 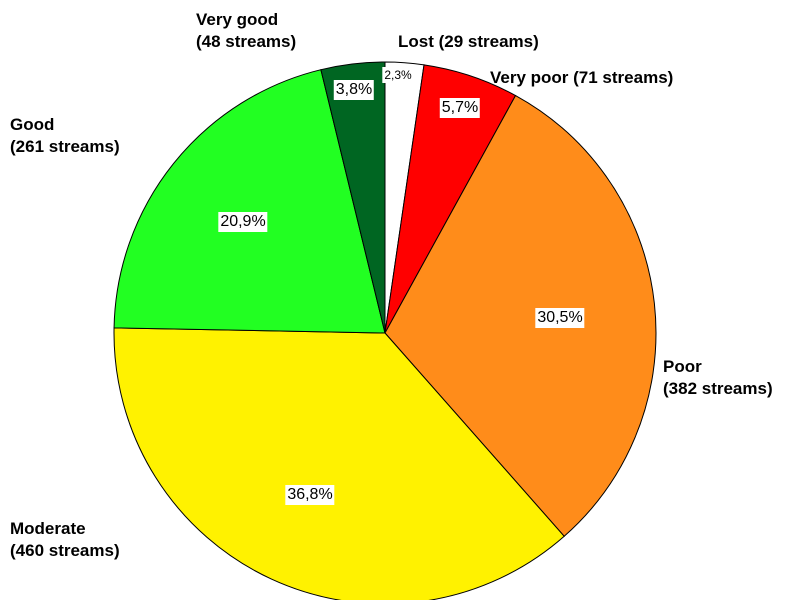 What do you see at coordinates (582, 77) in the screenshot?
I see `slice-label: Very poor (71 streams)` at bounding box center [582, 77].